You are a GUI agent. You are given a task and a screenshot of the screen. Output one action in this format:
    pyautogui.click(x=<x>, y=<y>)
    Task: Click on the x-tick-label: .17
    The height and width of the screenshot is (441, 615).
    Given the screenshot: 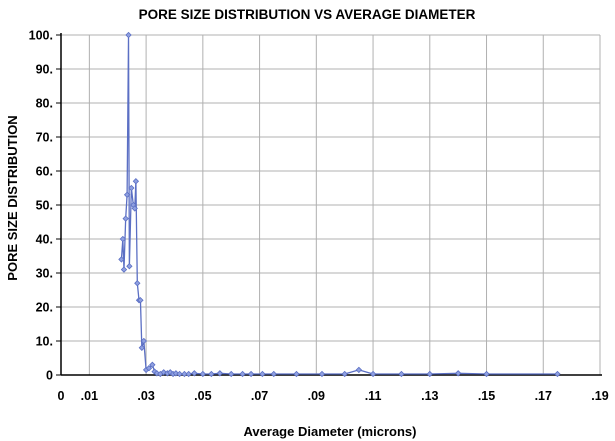 What is the action you would take?
    pyautogui.click(x=543, y=396)
    